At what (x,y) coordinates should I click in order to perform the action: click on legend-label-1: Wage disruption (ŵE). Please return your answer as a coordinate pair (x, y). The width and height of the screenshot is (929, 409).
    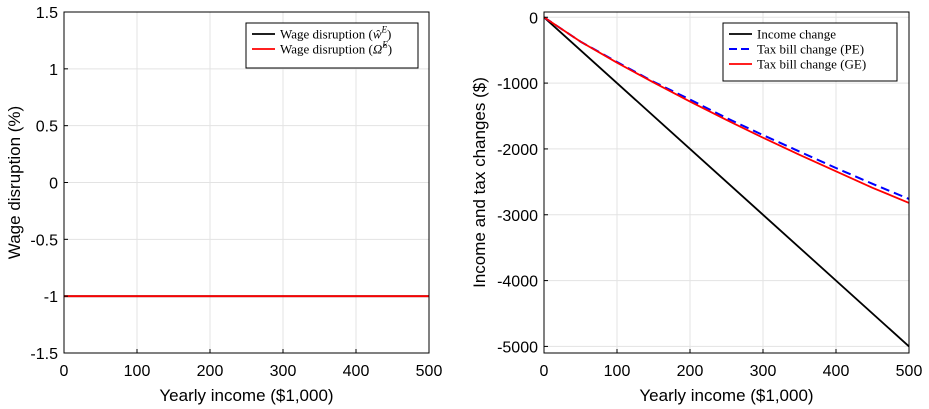
    Looking at the image, I should click on (335, 33).